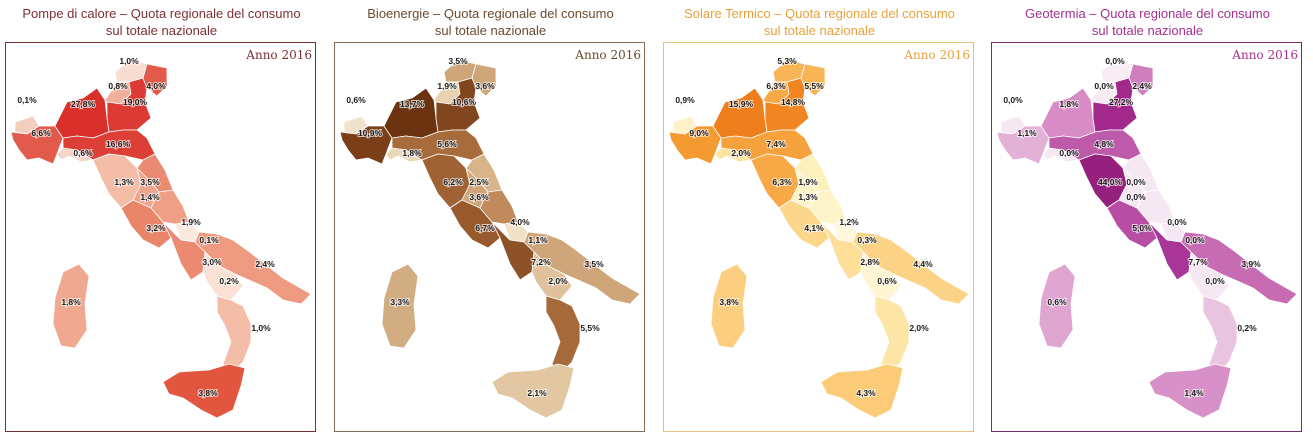  I want to click on region-value-calabria: 0,2%, so click(1247, 328).